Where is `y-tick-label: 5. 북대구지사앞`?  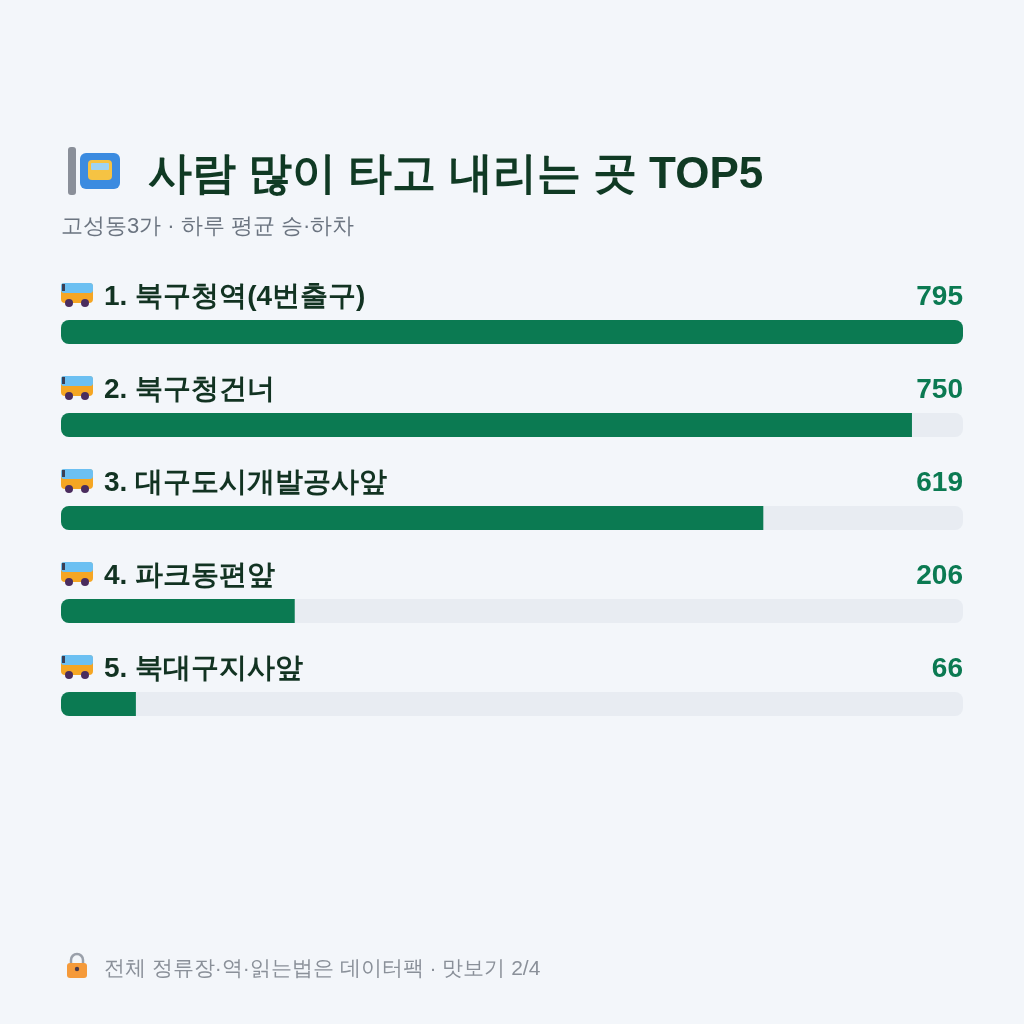
y-tick-label: 5. 북대구지사앞 is located at coordinates (204, 667).